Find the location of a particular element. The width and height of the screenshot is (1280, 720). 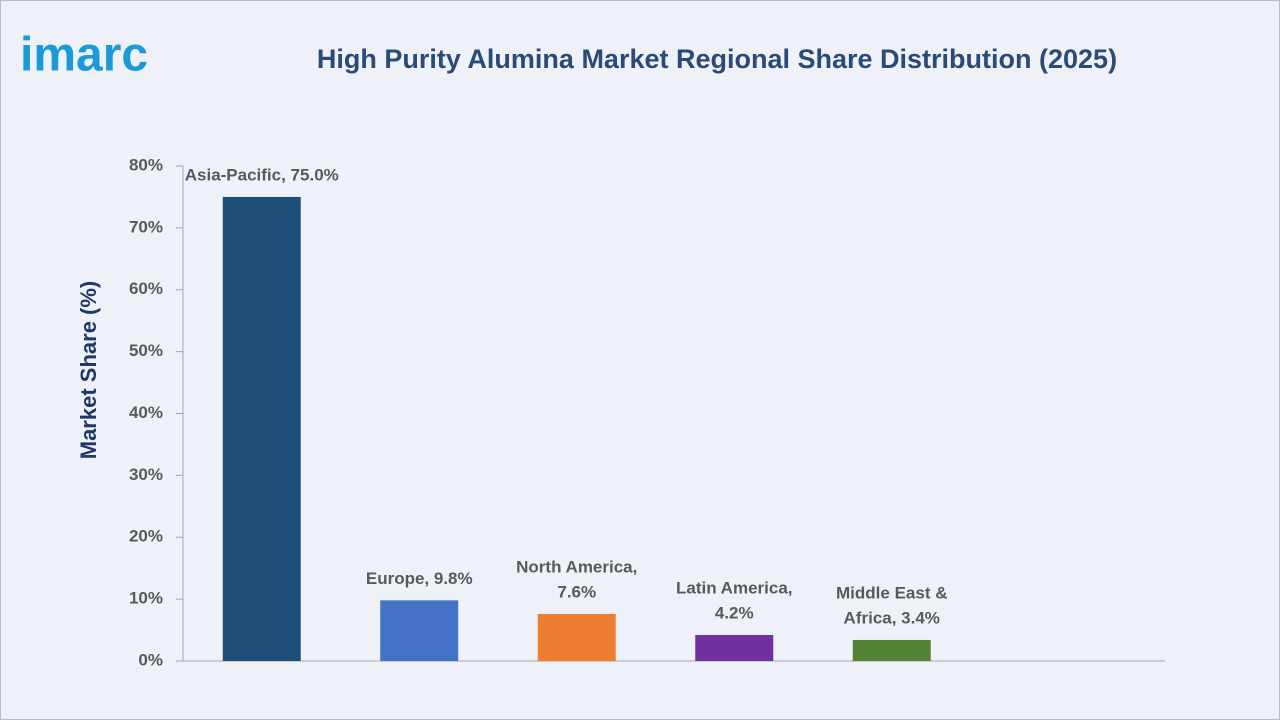

logo: imarc is located at coordinates (84, 55).